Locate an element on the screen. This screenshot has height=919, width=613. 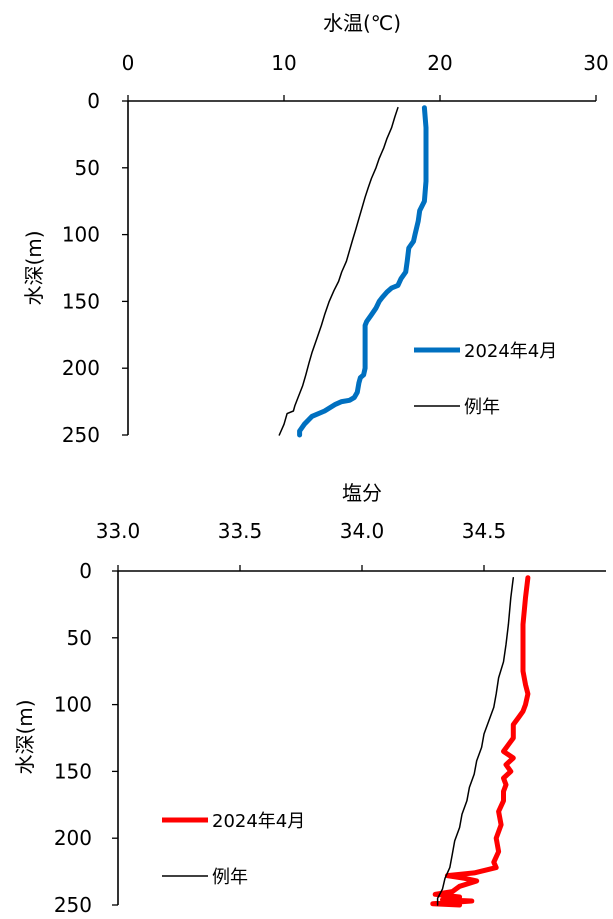
x-tick-label: 0 is located at coordinates (128, 63).